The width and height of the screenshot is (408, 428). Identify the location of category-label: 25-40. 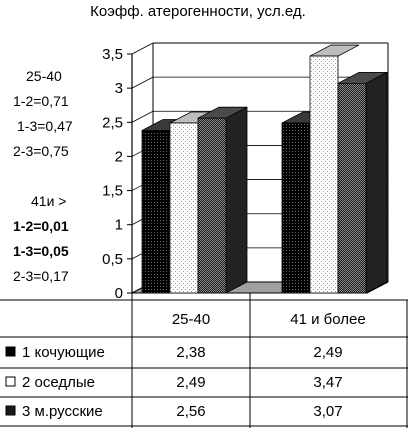
(191, 319).